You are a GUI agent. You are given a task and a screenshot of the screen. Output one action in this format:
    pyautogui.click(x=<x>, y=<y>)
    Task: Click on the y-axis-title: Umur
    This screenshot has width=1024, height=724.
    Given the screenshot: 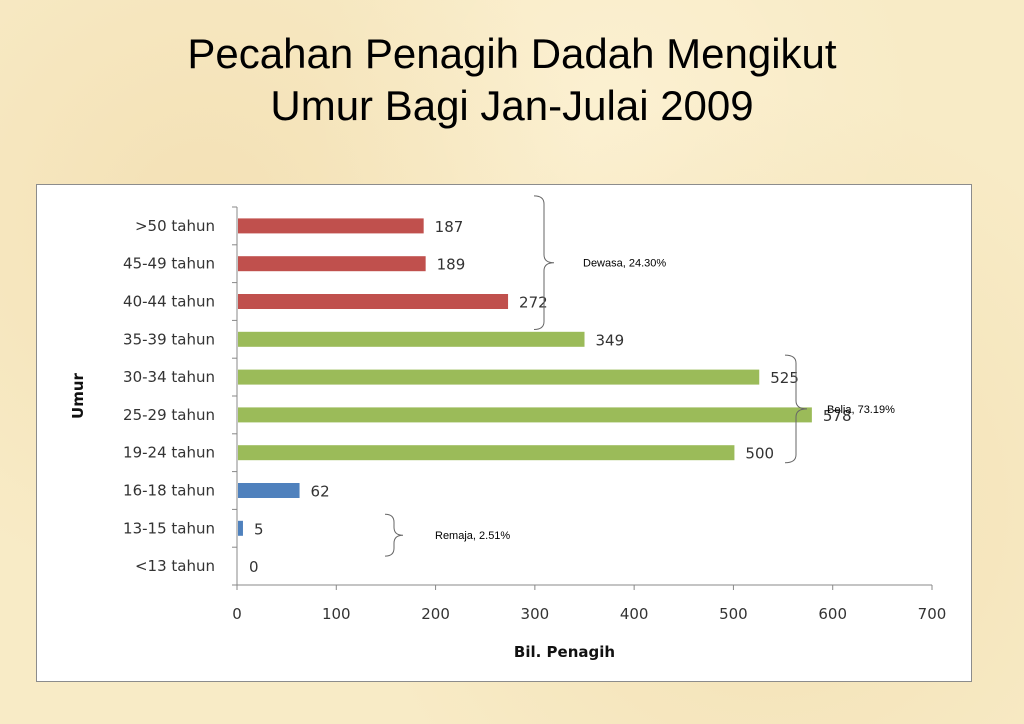 What is the action you would take?
    pyautogui.click(x=78, y=395)
    